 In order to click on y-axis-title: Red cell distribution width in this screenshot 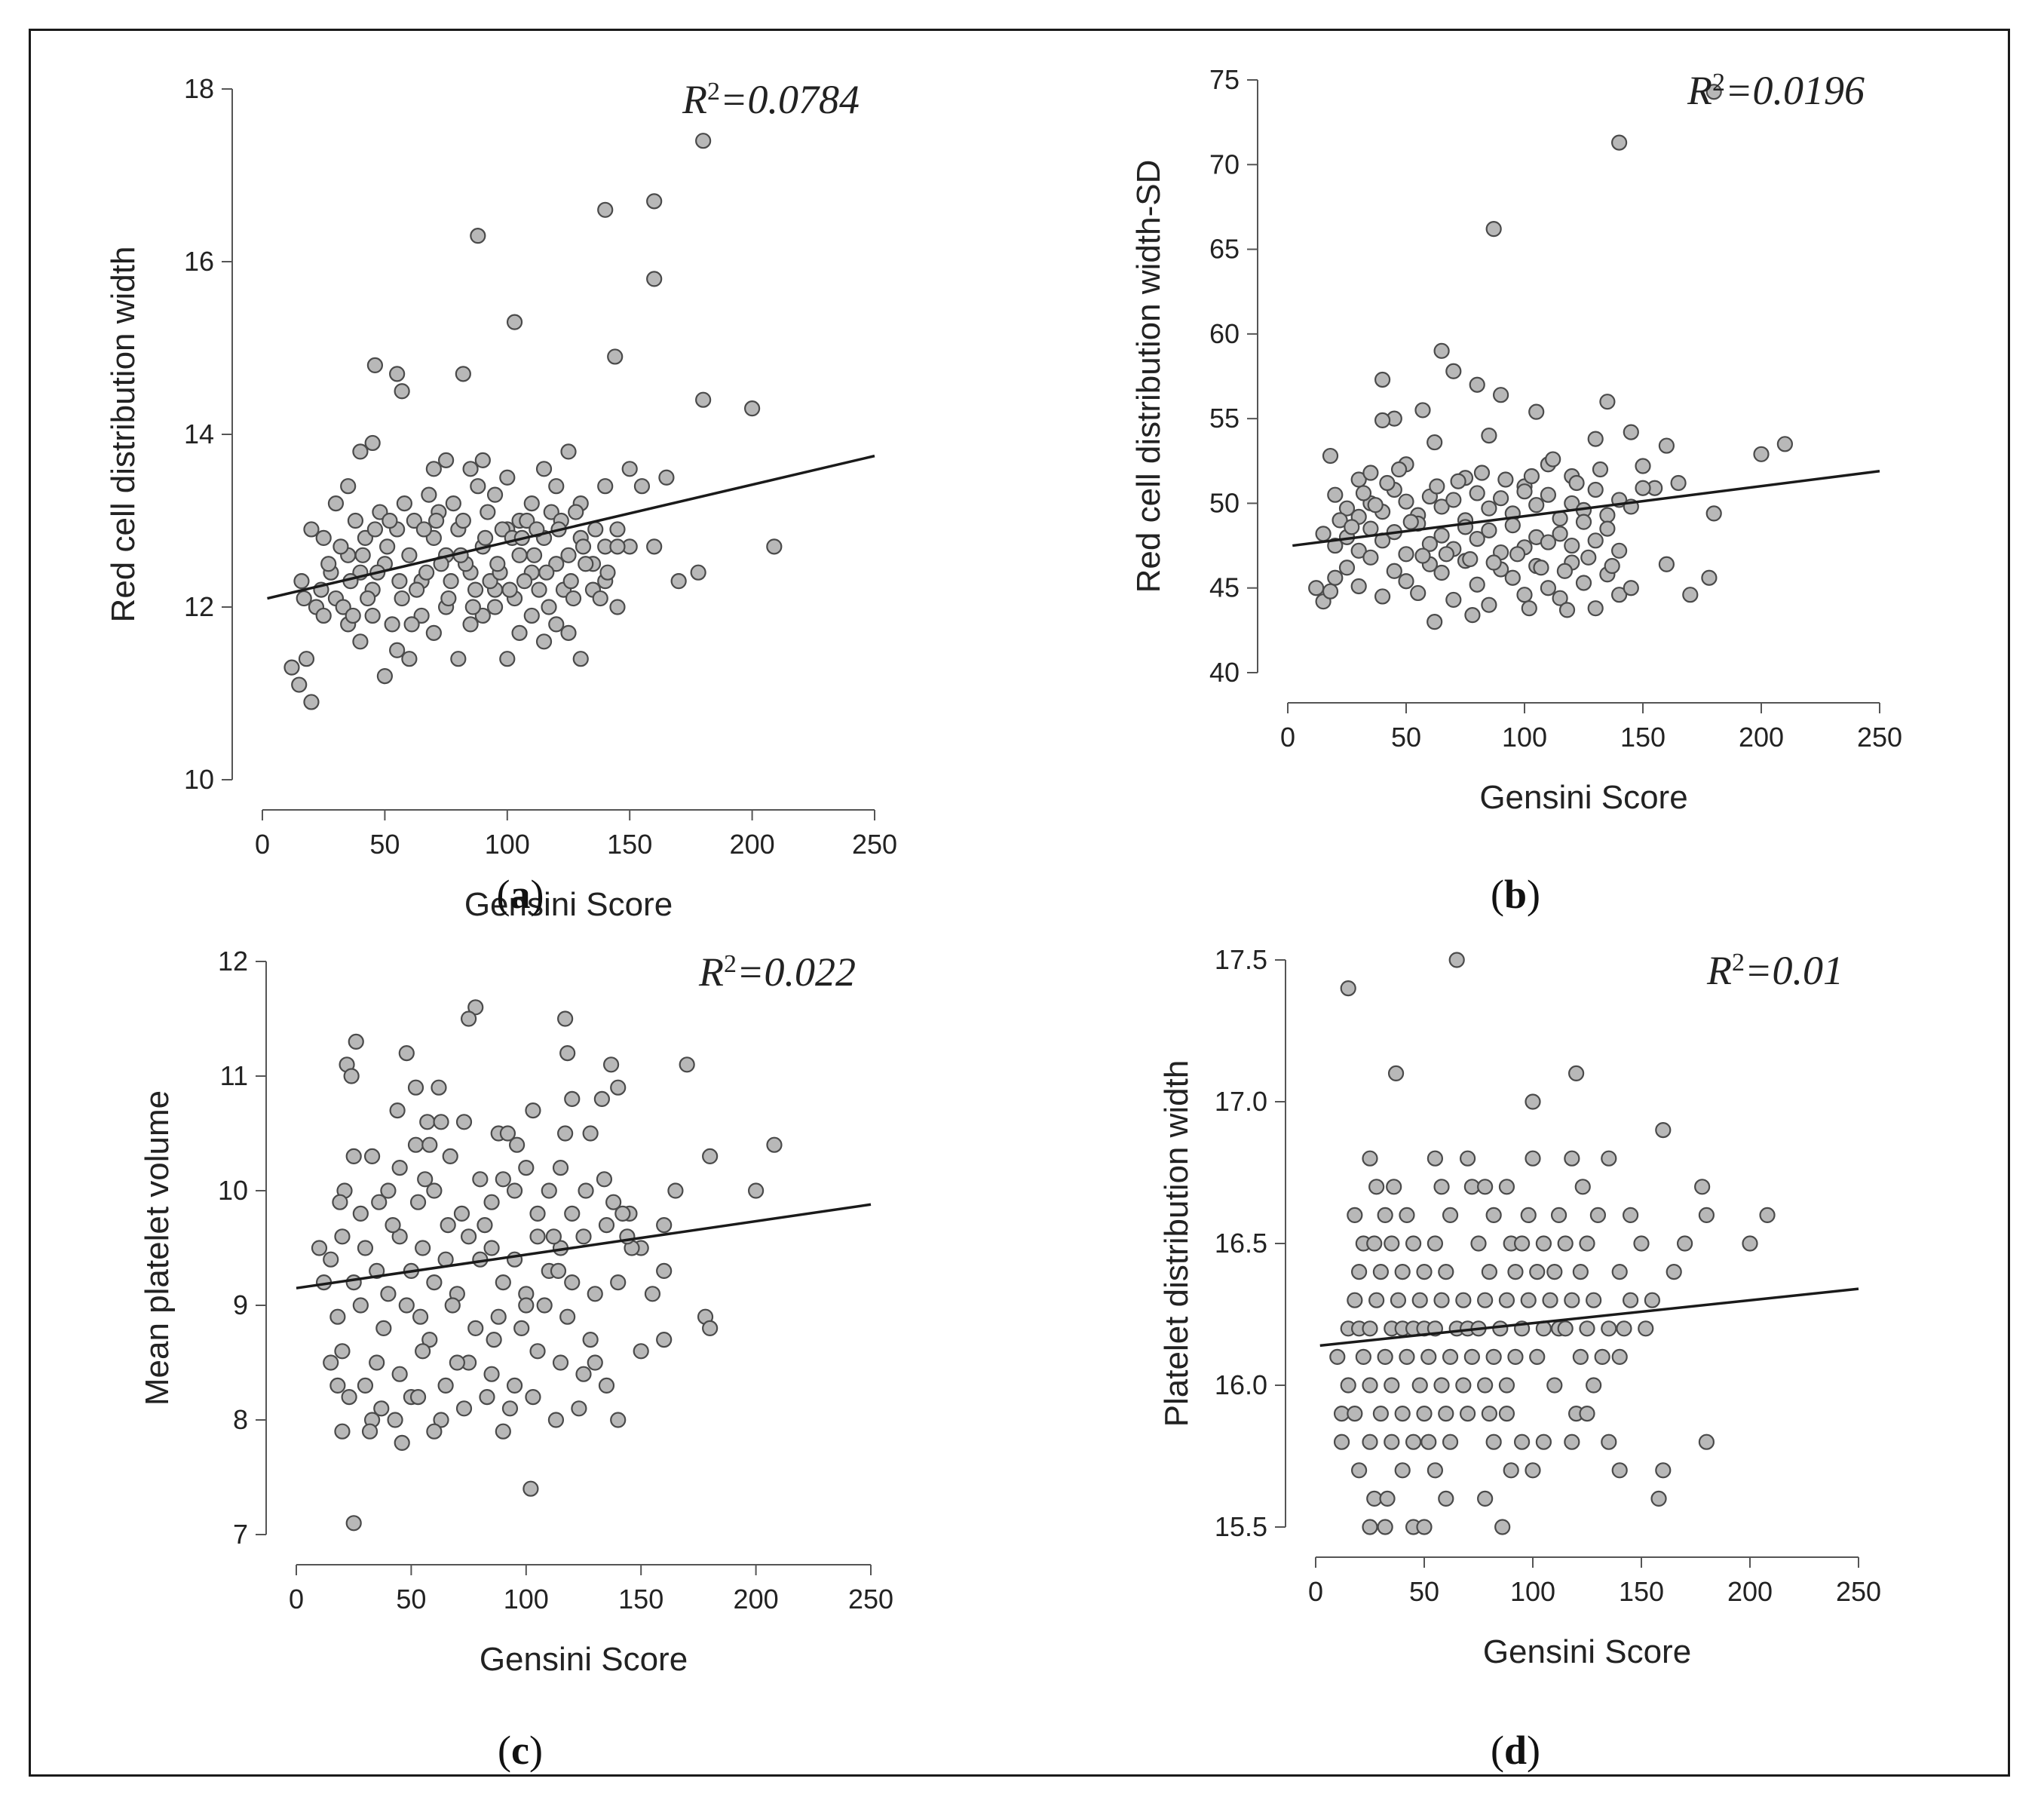, I will do `click(123, 435)`.